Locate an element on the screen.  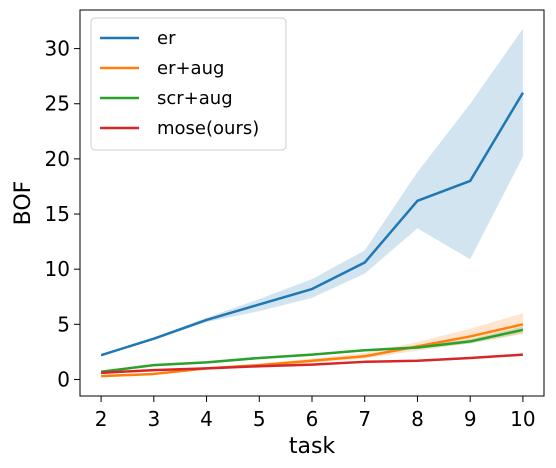
legend-box is located at coordinates (188, 84).